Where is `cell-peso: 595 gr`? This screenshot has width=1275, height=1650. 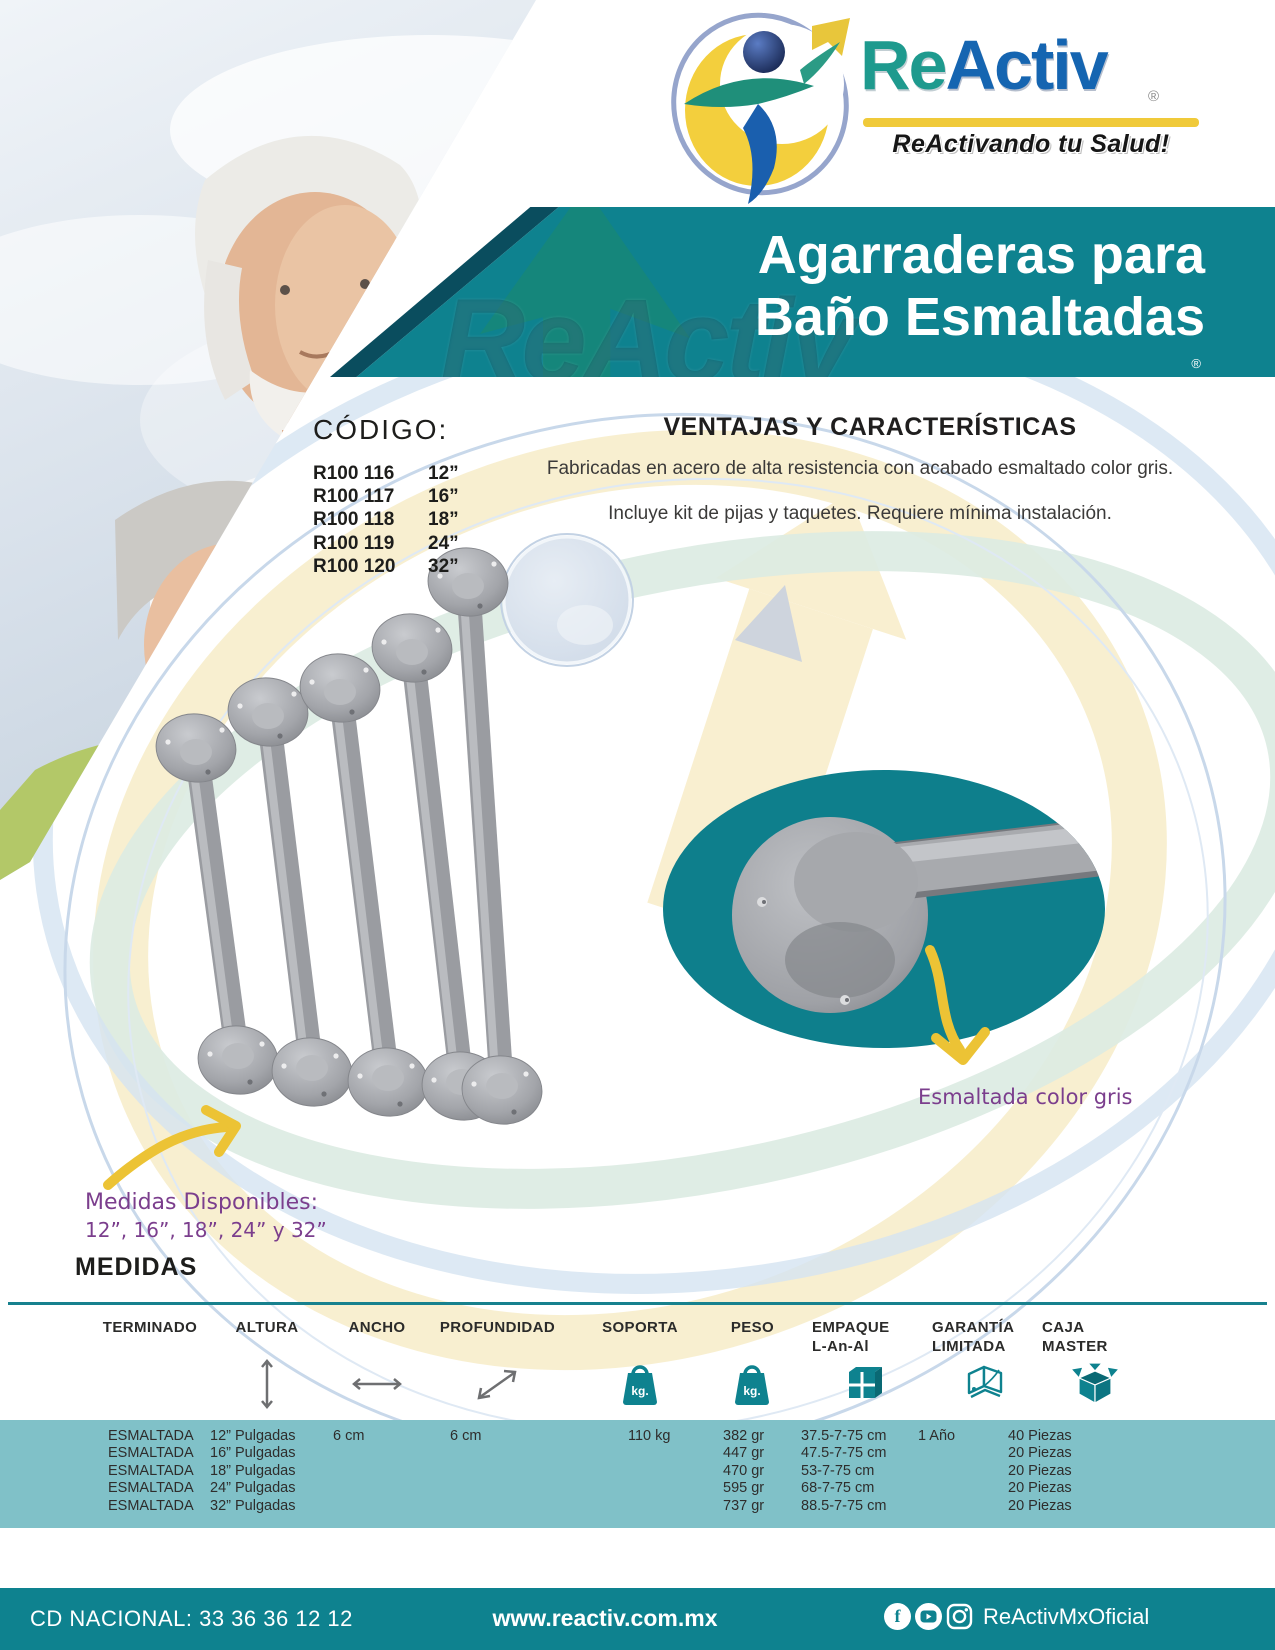
cell-peso: 595 gr is located at coordinates (744, 1488).